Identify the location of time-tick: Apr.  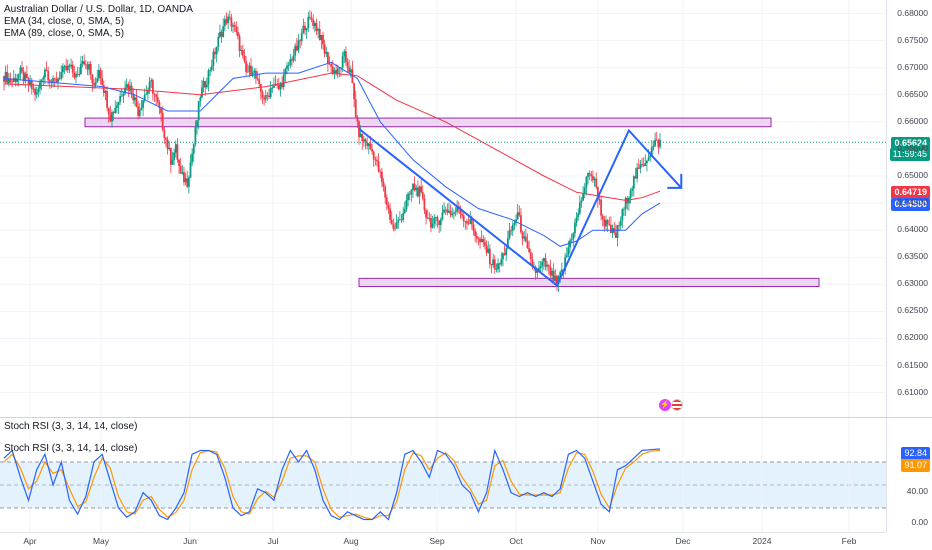
(30, 541).